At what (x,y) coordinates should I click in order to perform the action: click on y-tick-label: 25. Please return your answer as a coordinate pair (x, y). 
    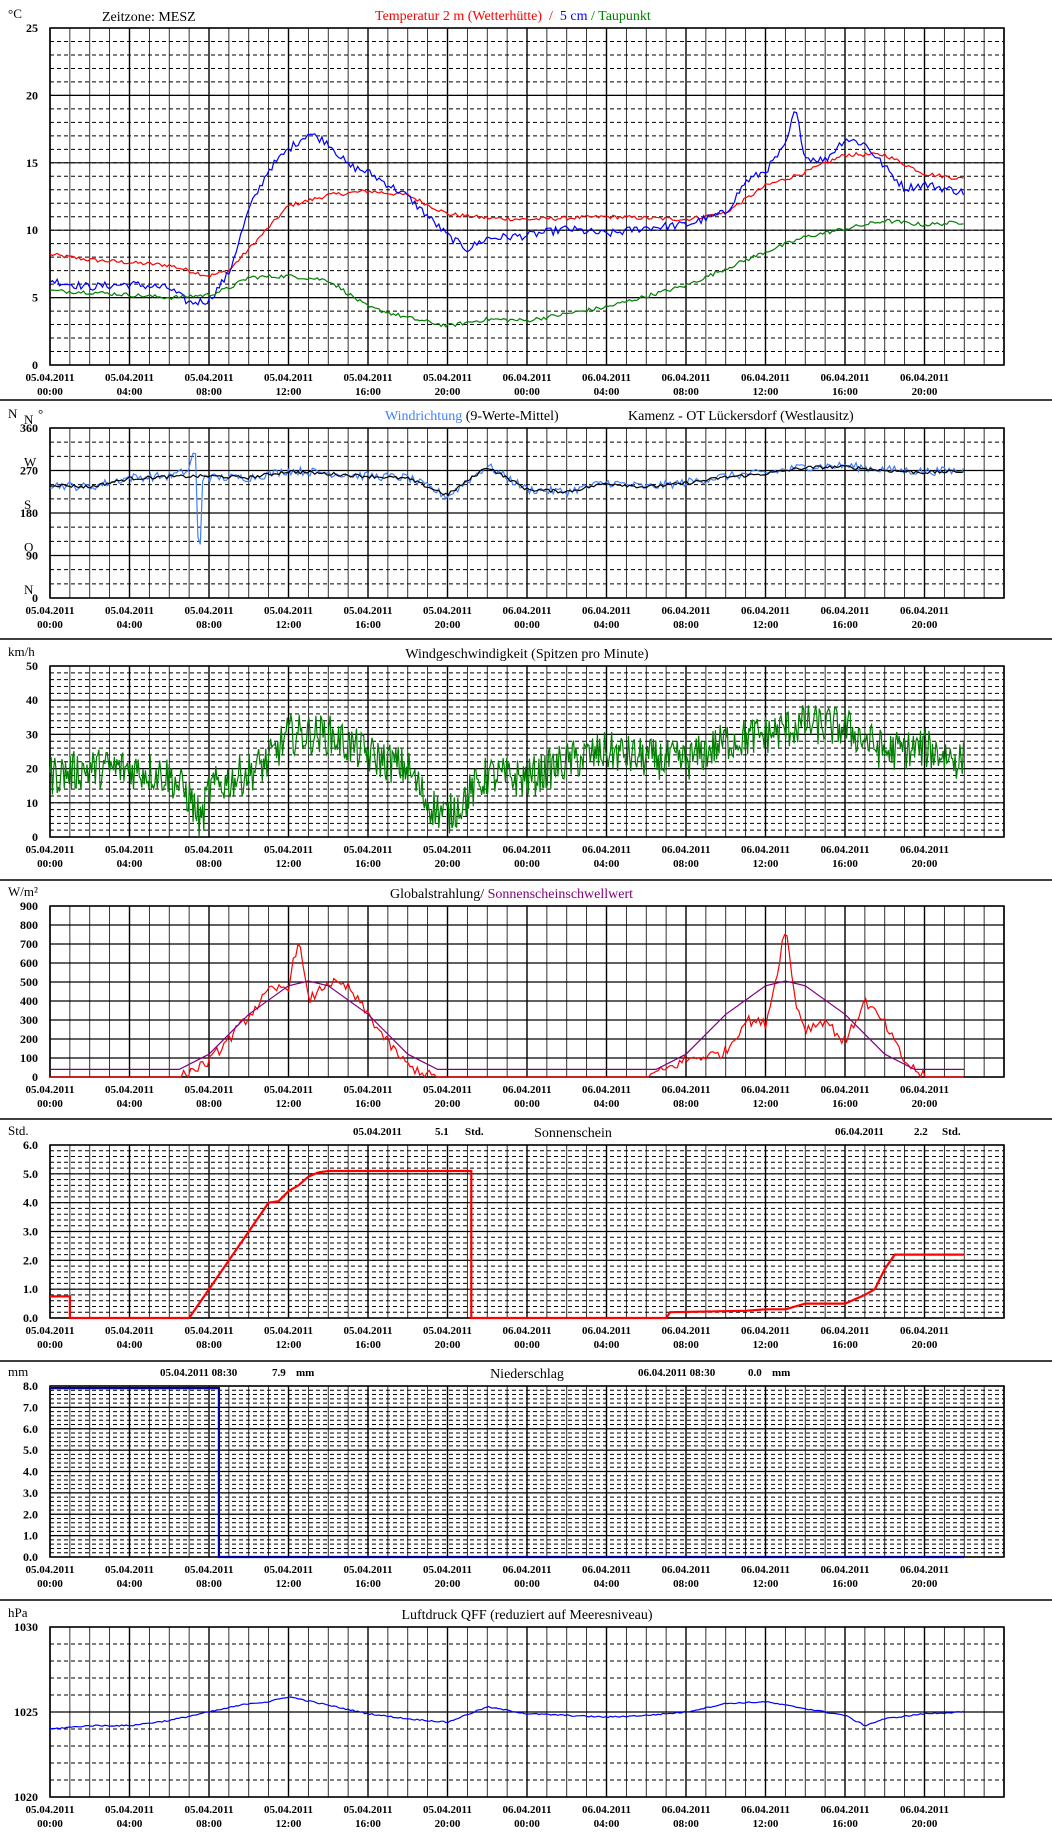
    Looking at the image, I should click on (32, 28).